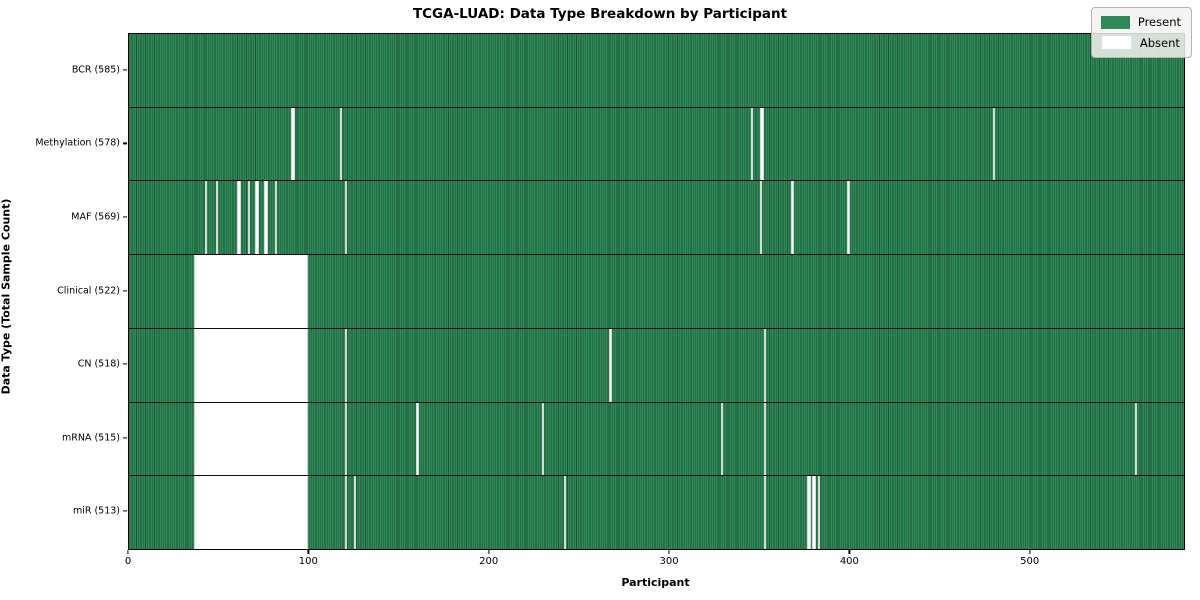 The width and height of the screenshot is (1200, 600). I want to click on y-tick-label-maf: MAF (569), so click(95, 217).